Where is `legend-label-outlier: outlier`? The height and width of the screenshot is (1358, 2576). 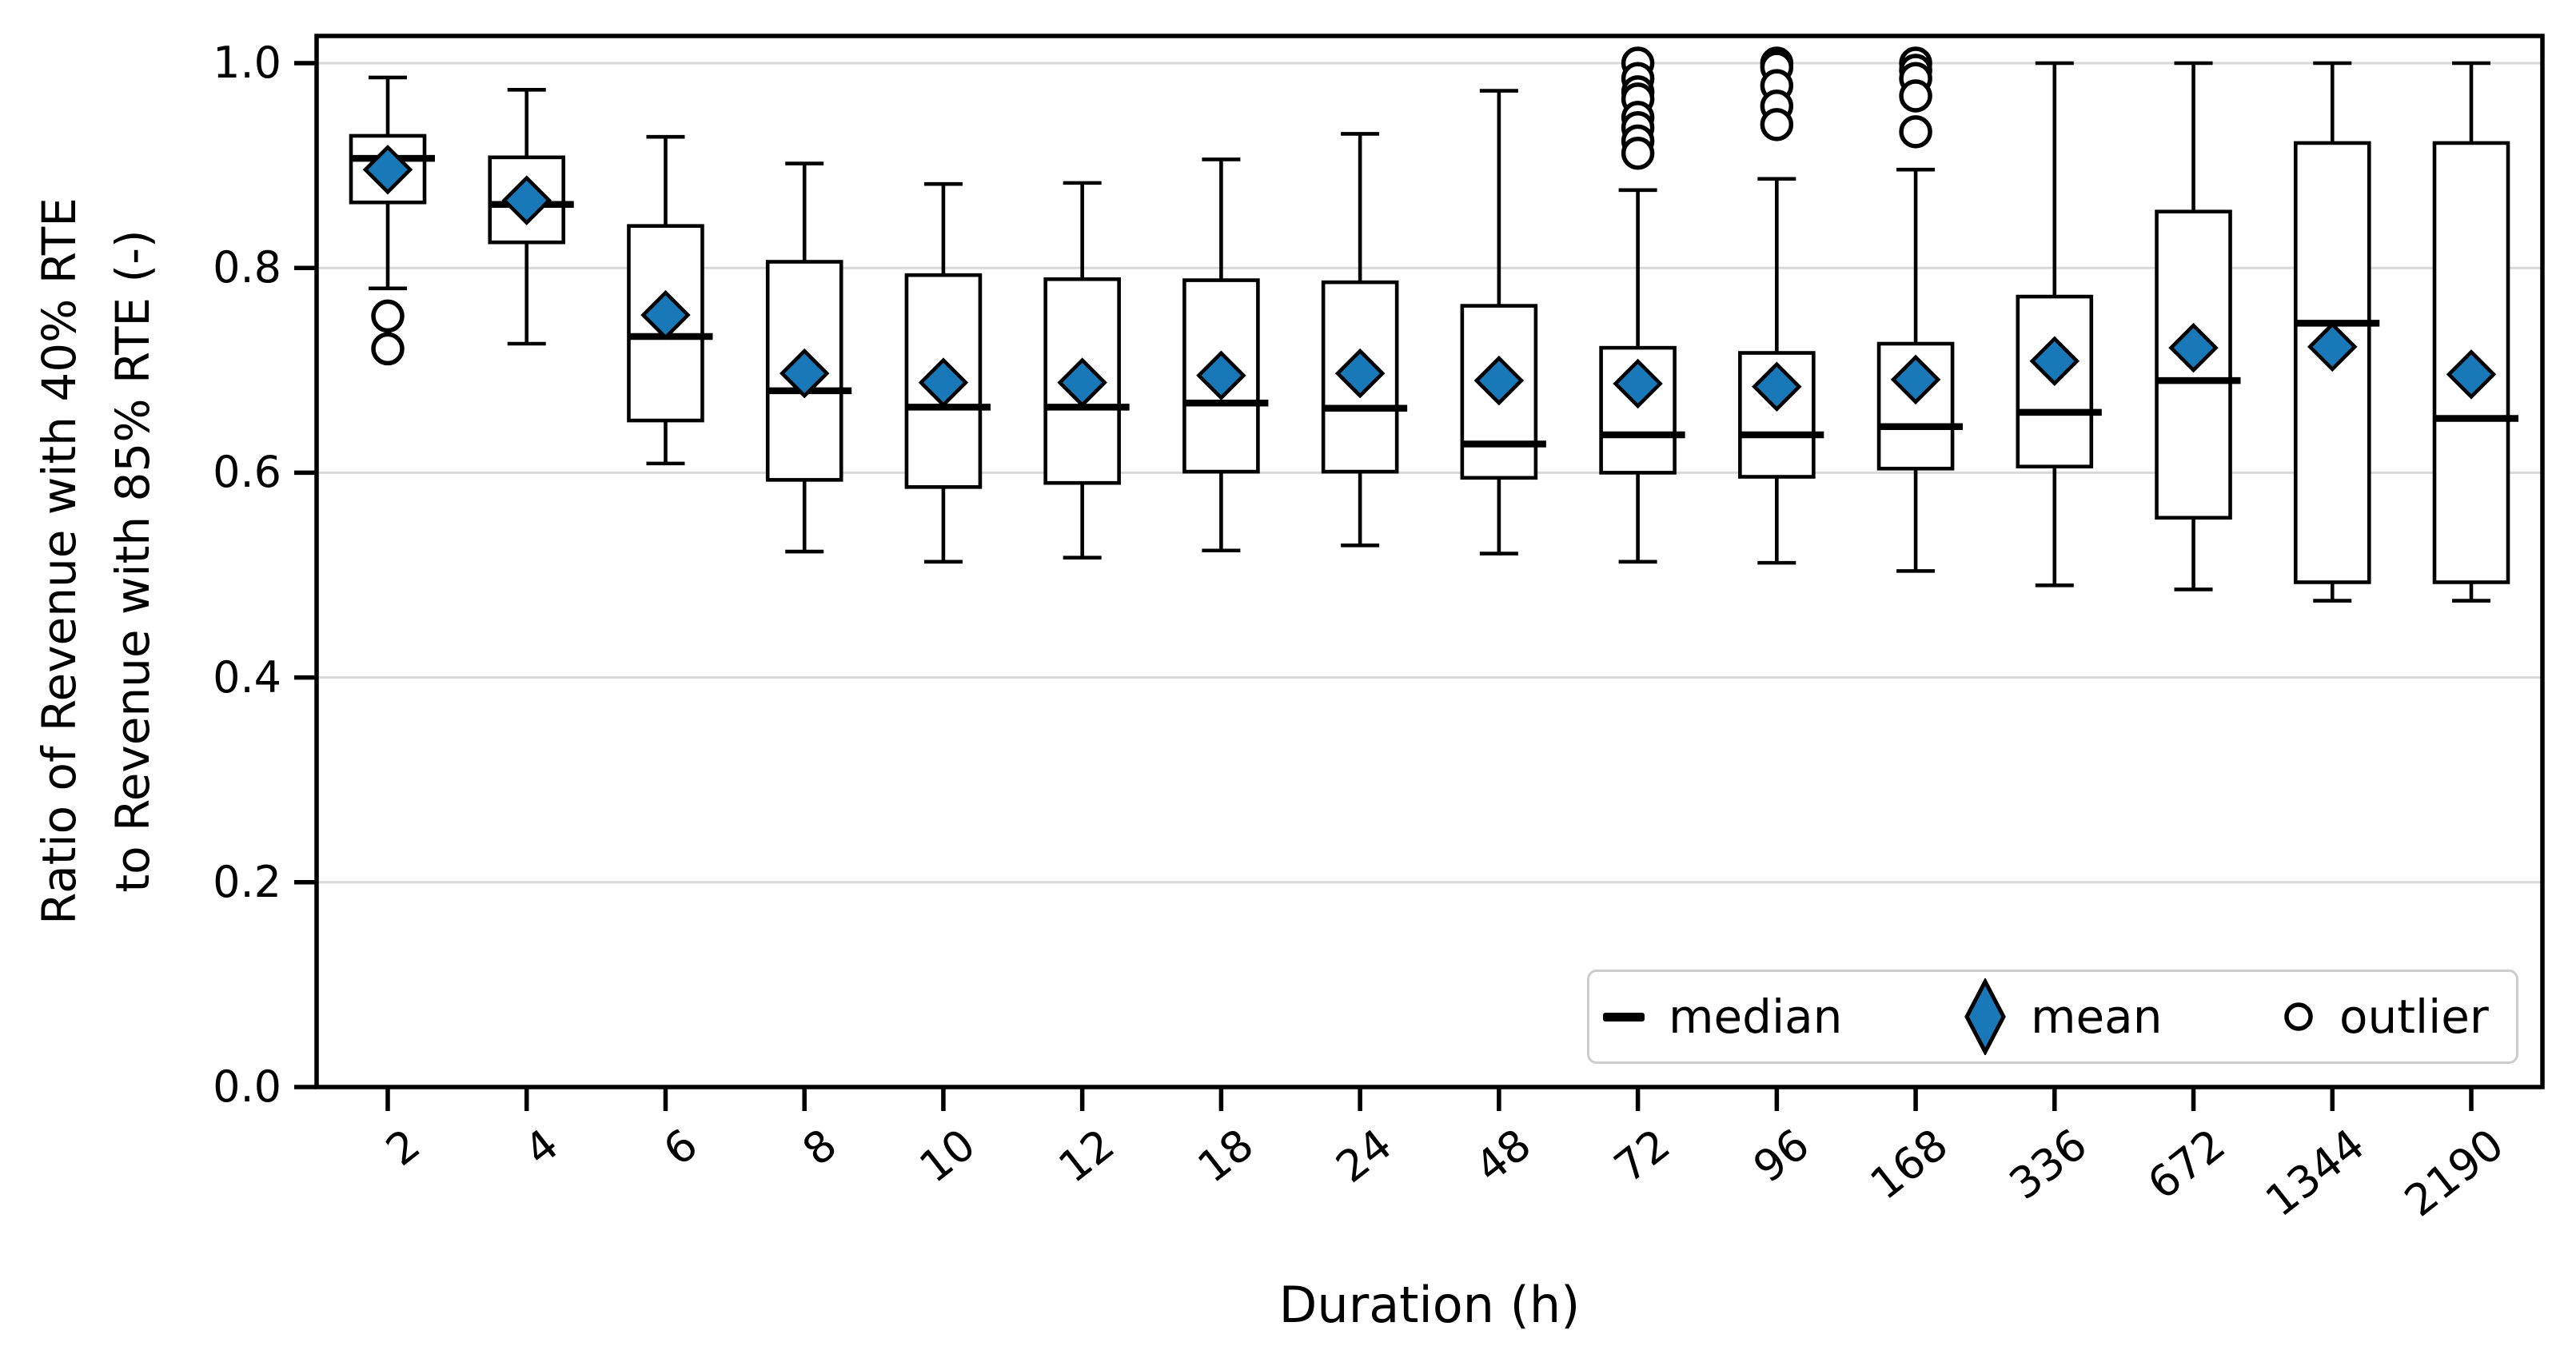
legend-label-outlier: outlier is located at coordinates (2414, 1017).